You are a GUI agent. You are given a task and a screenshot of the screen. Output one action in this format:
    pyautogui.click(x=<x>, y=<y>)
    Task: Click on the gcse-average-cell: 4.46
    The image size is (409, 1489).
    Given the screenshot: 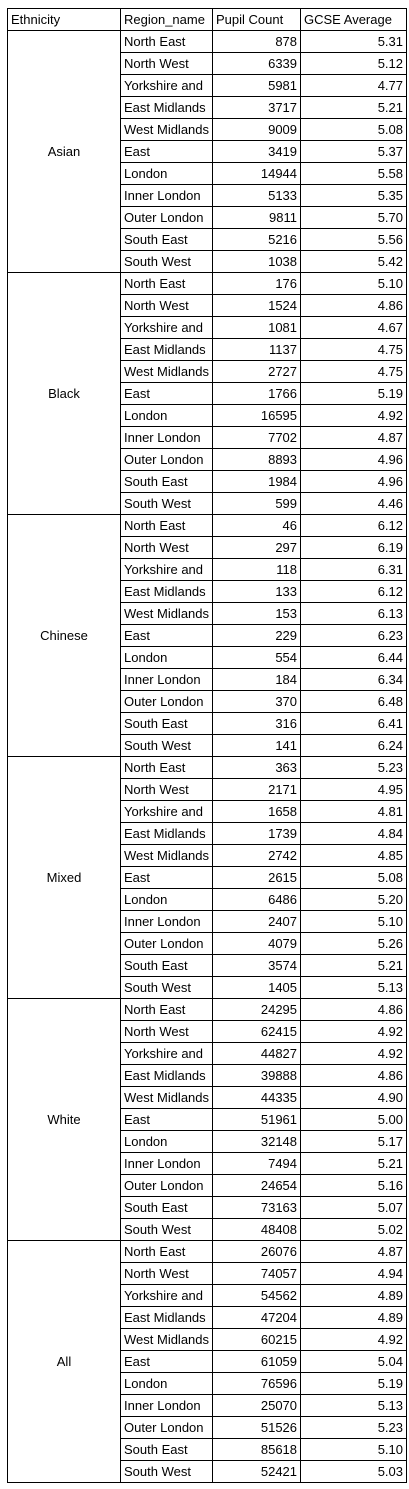 What is the action you would take?
    pyautogui.click(x=354, y=503)
    